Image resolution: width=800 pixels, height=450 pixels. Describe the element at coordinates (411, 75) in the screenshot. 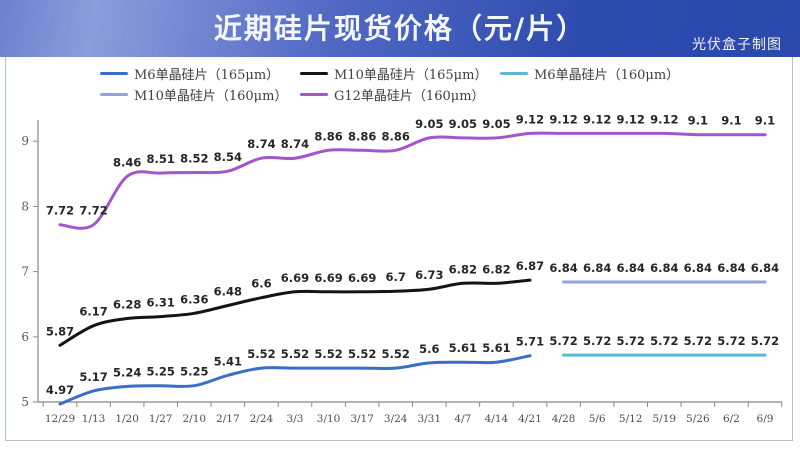

I see `legend-label: M10单晶硅片（165μm）` at that location.